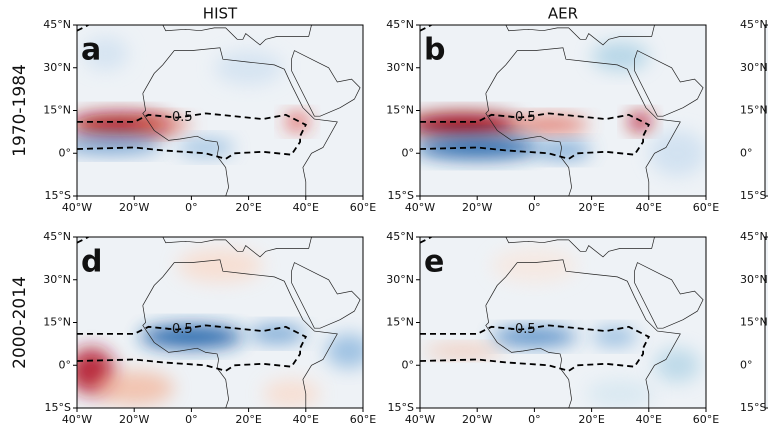 The width and height of the screenshot is (768, 436). I want to click on row-label: 2000-2014, so click(20, 322).